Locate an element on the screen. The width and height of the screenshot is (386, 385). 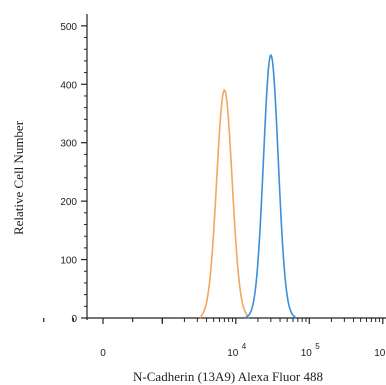
y-tick-label: 500 is located at coordinates (68, 27).